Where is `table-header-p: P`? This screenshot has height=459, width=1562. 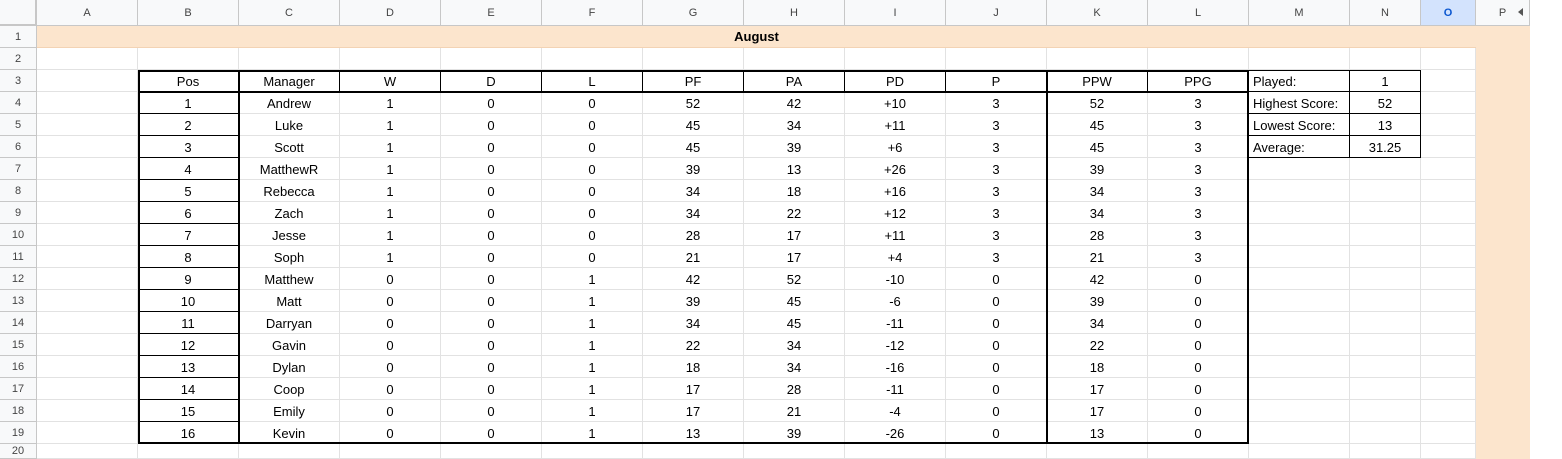
table-header-p: P is located at coordinates (996, 81).